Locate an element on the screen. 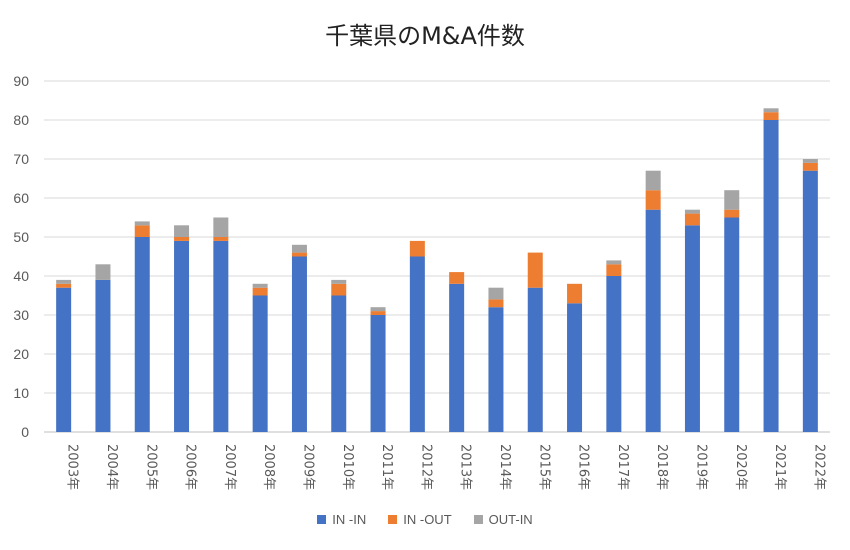 This screenshot has height=550, width=850. bar-segment-in-in-2006年 is located at coordinates (182, 336).